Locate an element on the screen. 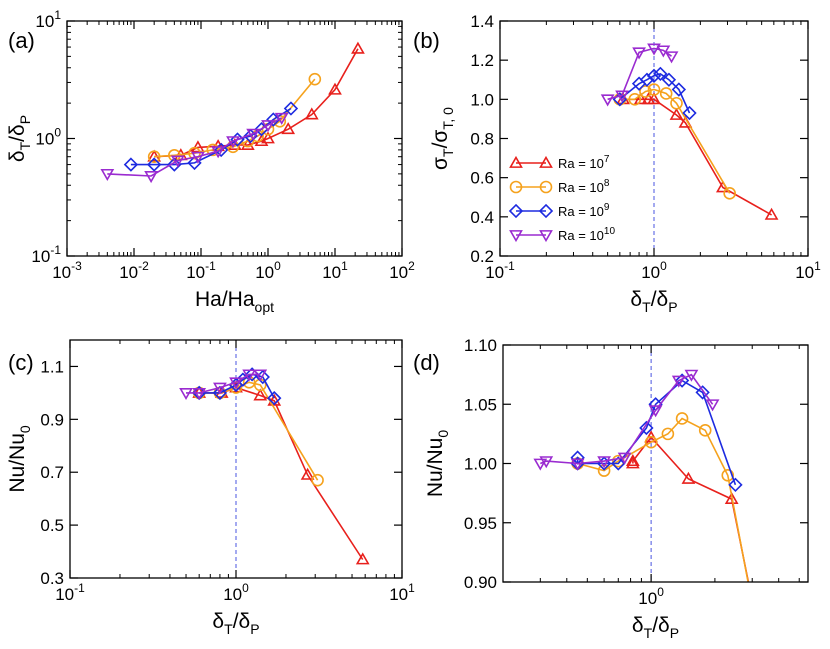  y-axis-label: σT/σT, 0 is located at coordinates (442, 138).